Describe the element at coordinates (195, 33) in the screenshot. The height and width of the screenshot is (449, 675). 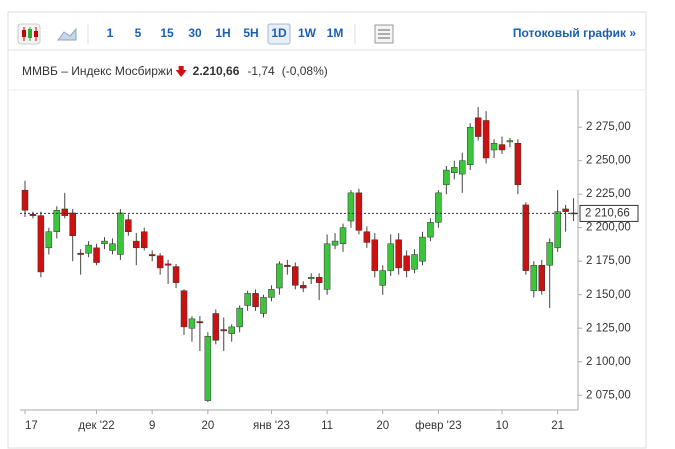
I see `interval-button: 30` at that location.